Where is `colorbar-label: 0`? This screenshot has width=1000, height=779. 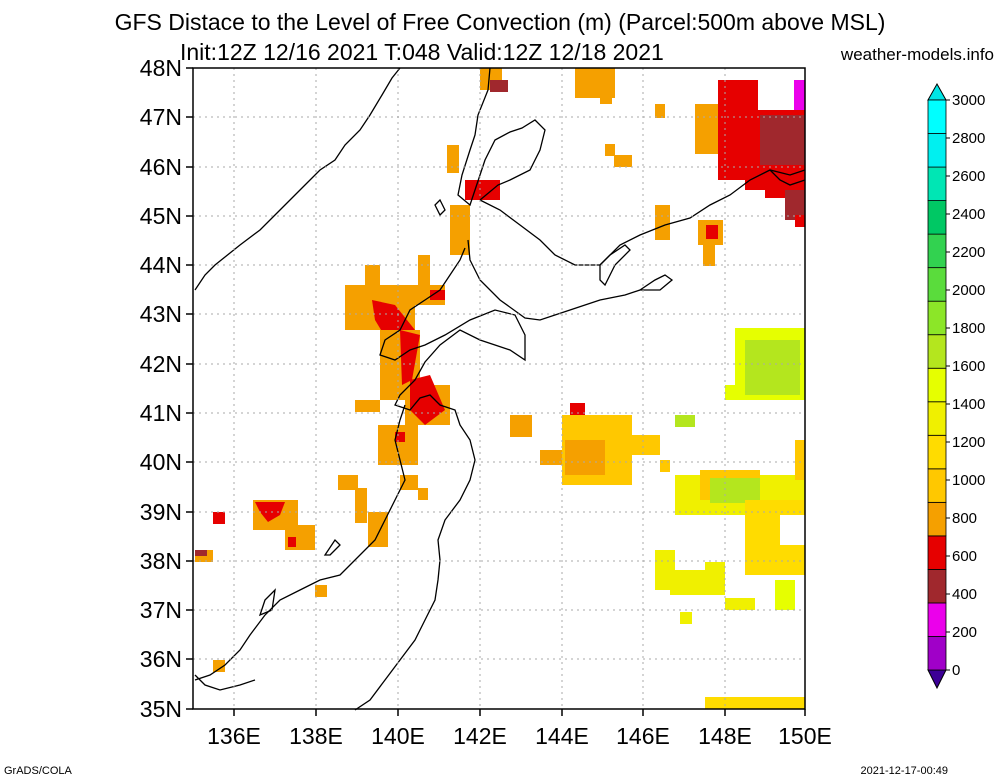
colorbar-label: 0 is located at coordinates (956, 670).